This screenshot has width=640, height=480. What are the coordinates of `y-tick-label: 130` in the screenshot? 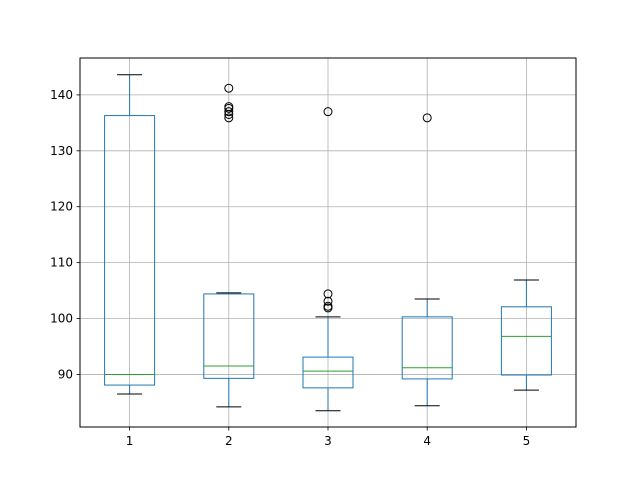 It's located at (61, 151).